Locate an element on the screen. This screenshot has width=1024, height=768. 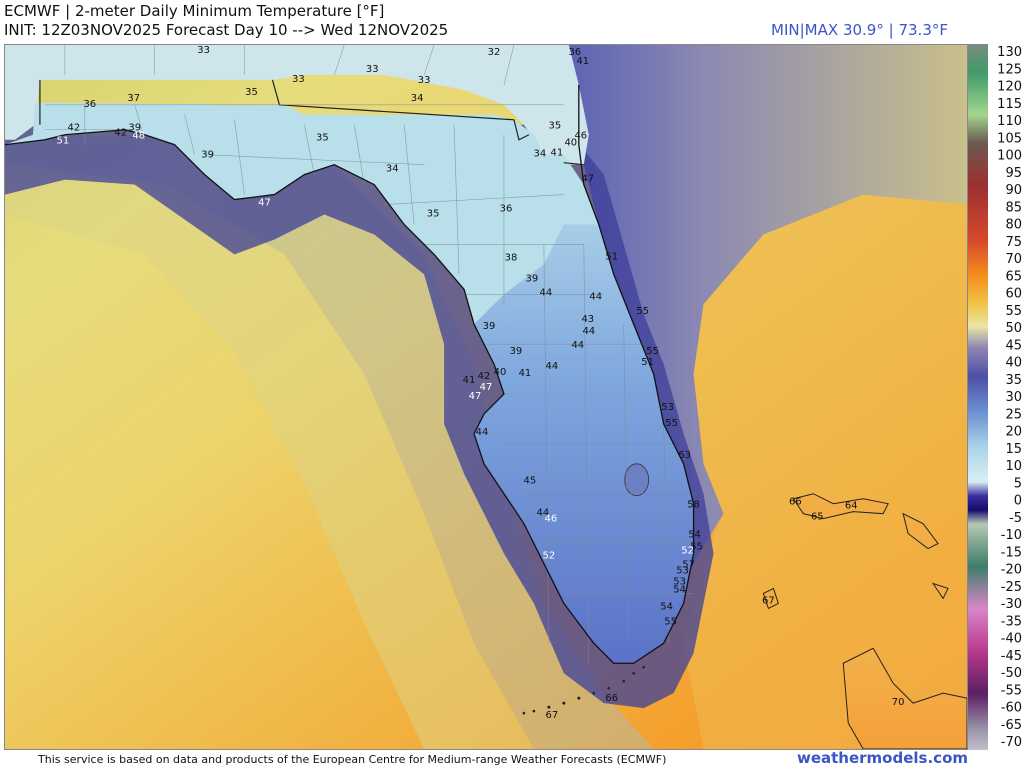
legend-tick-label: 60 is located at coordinates (1013, 294).